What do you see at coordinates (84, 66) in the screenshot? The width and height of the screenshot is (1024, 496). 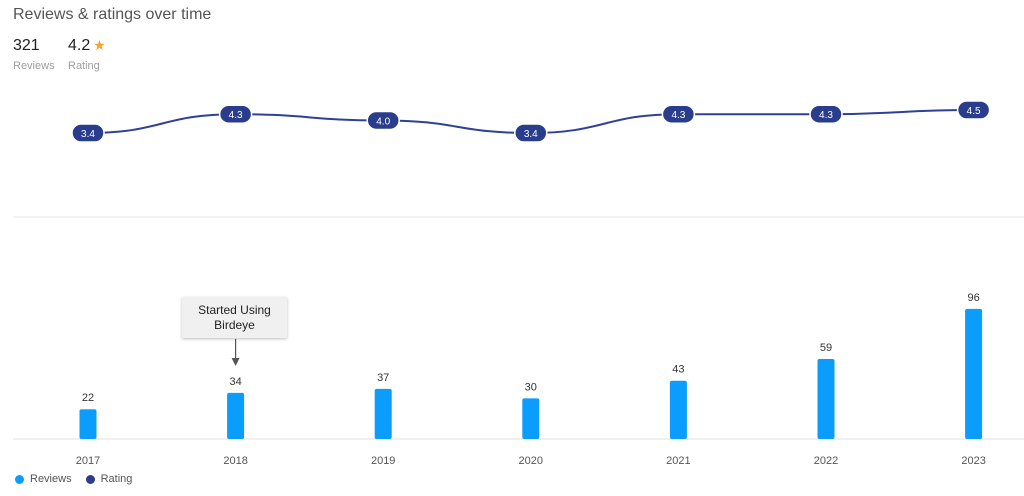 I see `rating-label: Rating` at bounding box center [84, 66].